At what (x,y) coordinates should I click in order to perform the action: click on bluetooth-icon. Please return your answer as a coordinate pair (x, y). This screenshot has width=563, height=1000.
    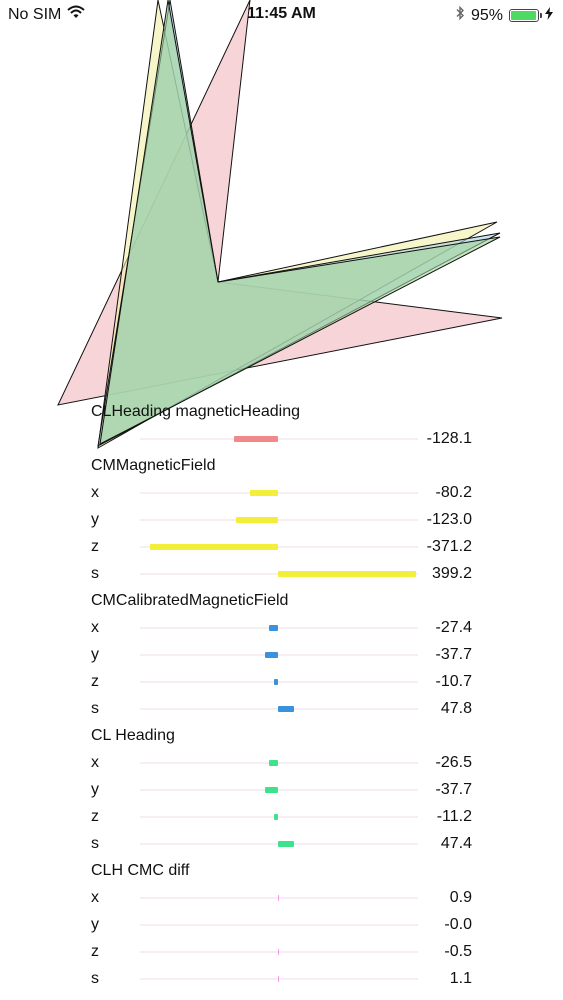
    Looking at the image, I should click on (460, 15).